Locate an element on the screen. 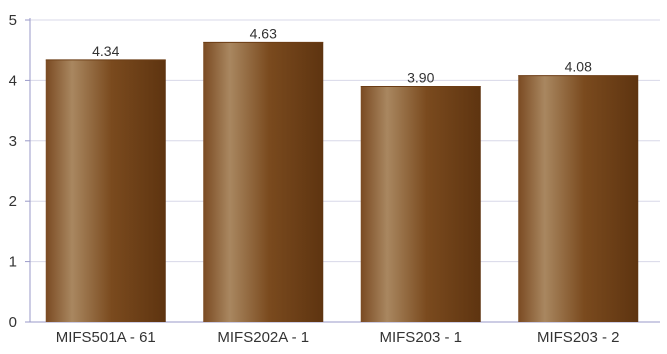 The height and width of the screenshot is (354, 667). y-tick-label: 4 is located at coordinates (13, 80).